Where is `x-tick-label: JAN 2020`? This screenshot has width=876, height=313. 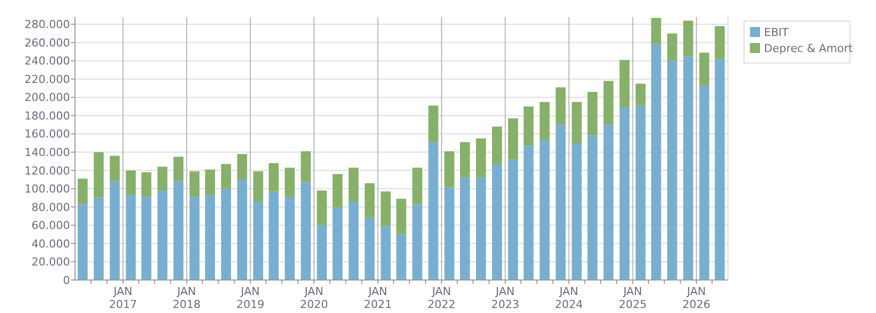 x-tick-label: JAN 2020 is located at coordinates (314, 298).